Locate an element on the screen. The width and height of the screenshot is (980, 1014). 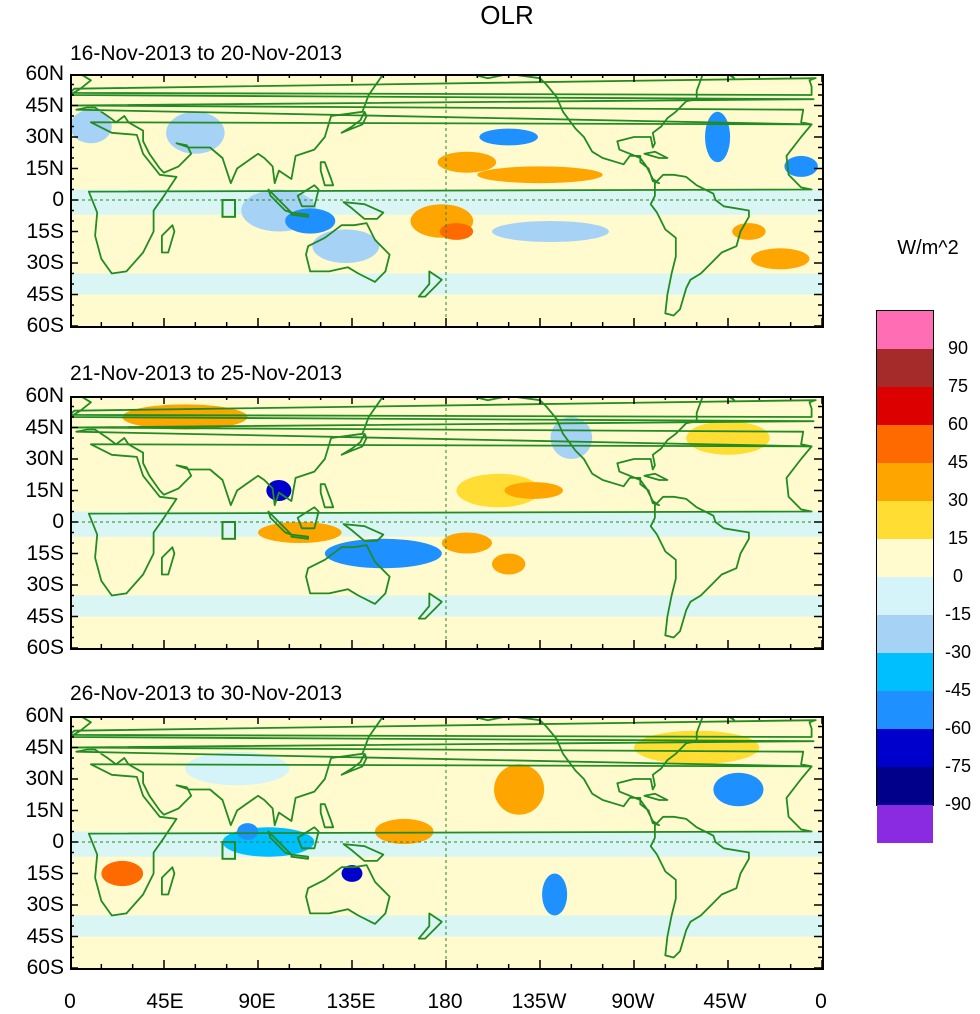
colorbar-label: -30 is located at coordinates (957, 652).